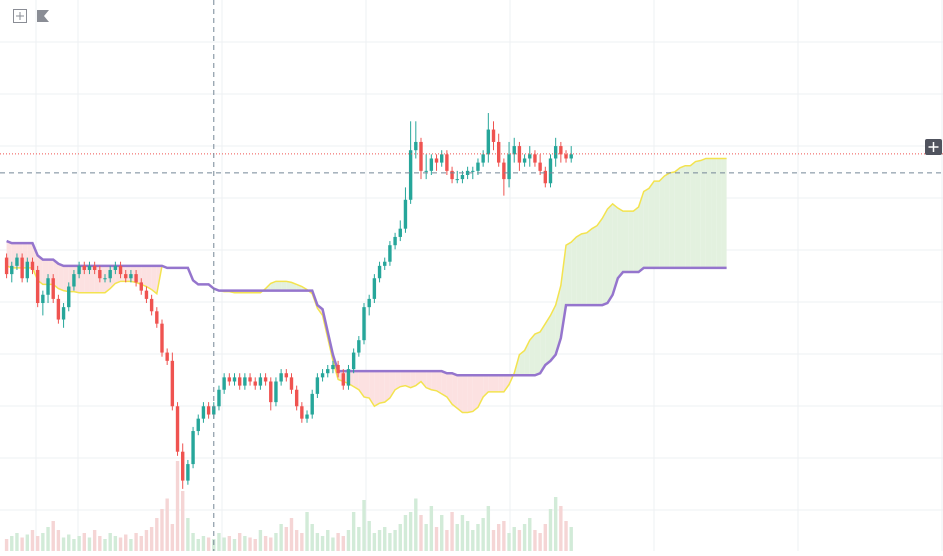 The height and width of the screenshot is (556, 943). What do you see at coordinates (20, 16) in the screenshot?
I see `add-drawing-icon` at bounding box center [20, 16].